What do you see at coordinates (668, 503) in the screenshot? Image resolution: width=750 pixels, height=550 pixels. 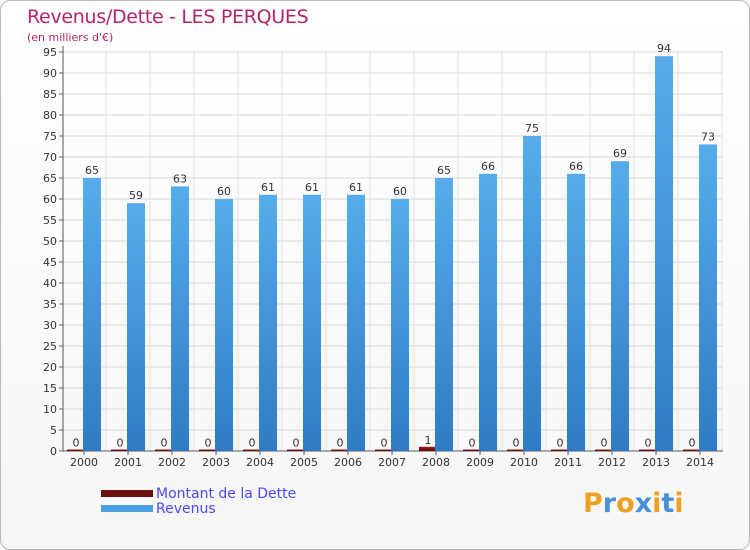 I see `logo-letter: t` at bounding box center [668, 503].